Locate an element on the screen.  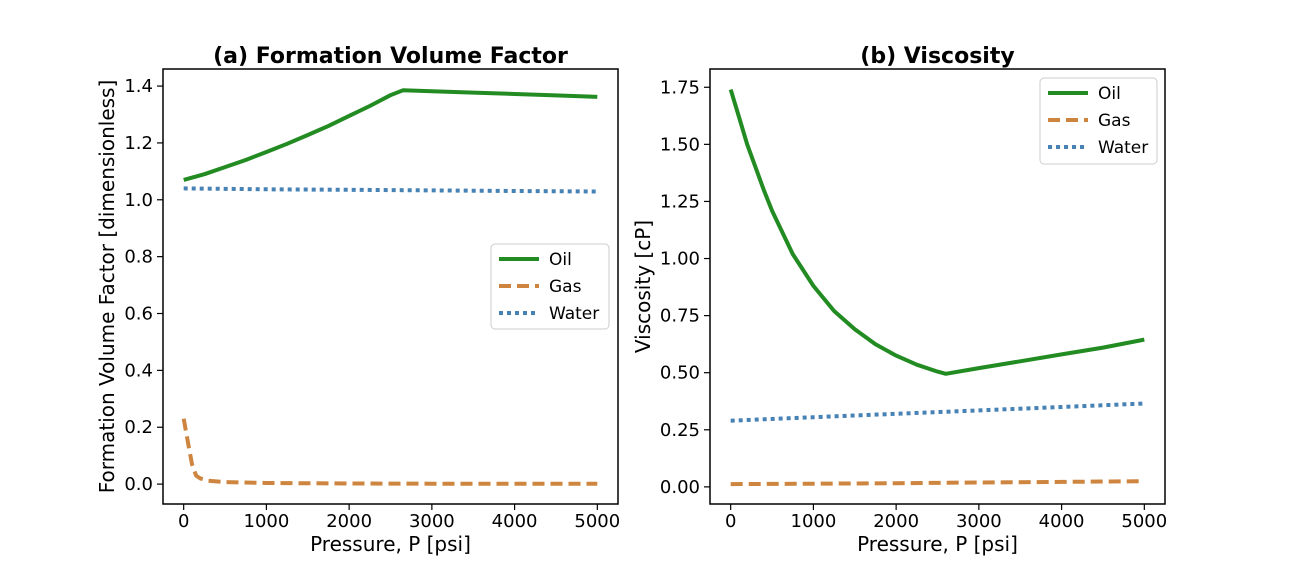
y-tick-label: 0.6 is located at coordinates (138, 314).